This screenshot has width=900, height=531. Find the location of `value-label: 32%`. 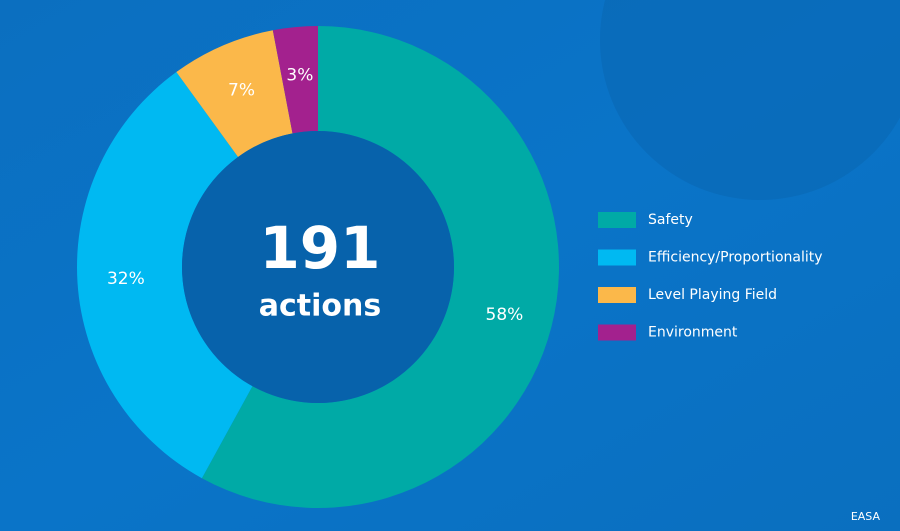

value-label: 32% is located at coordinates (126, 279).